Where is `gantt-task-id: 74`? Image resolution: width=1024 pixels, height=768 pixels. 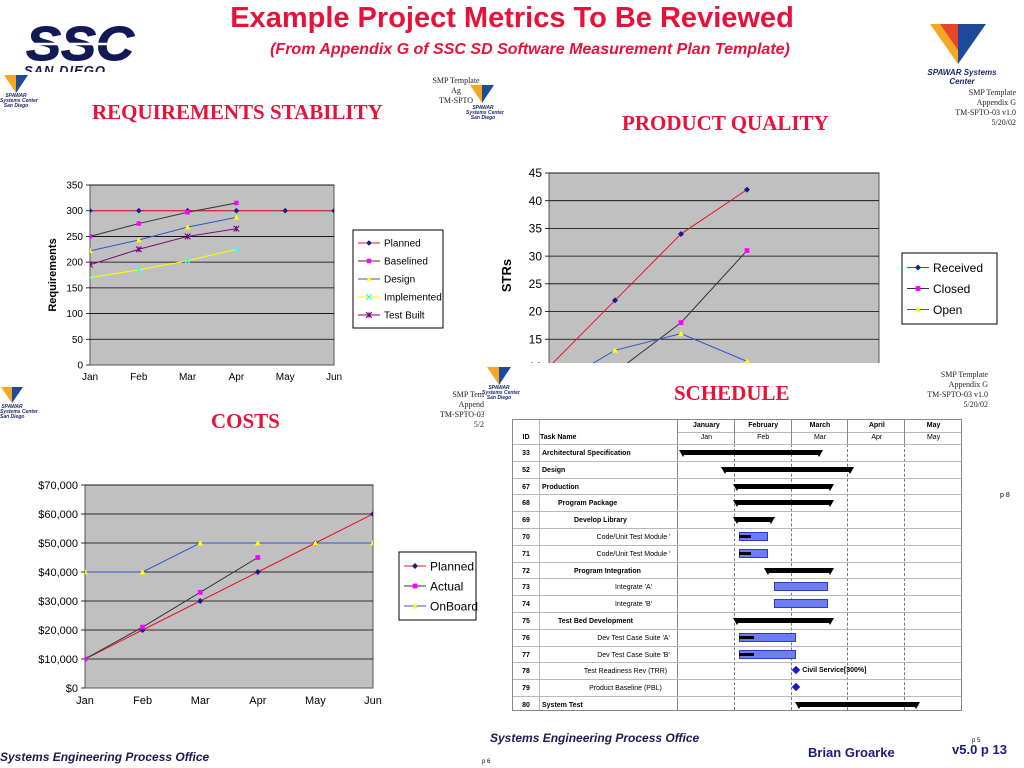 gantt-task-id: 74 is located at coordinates (526, 605).